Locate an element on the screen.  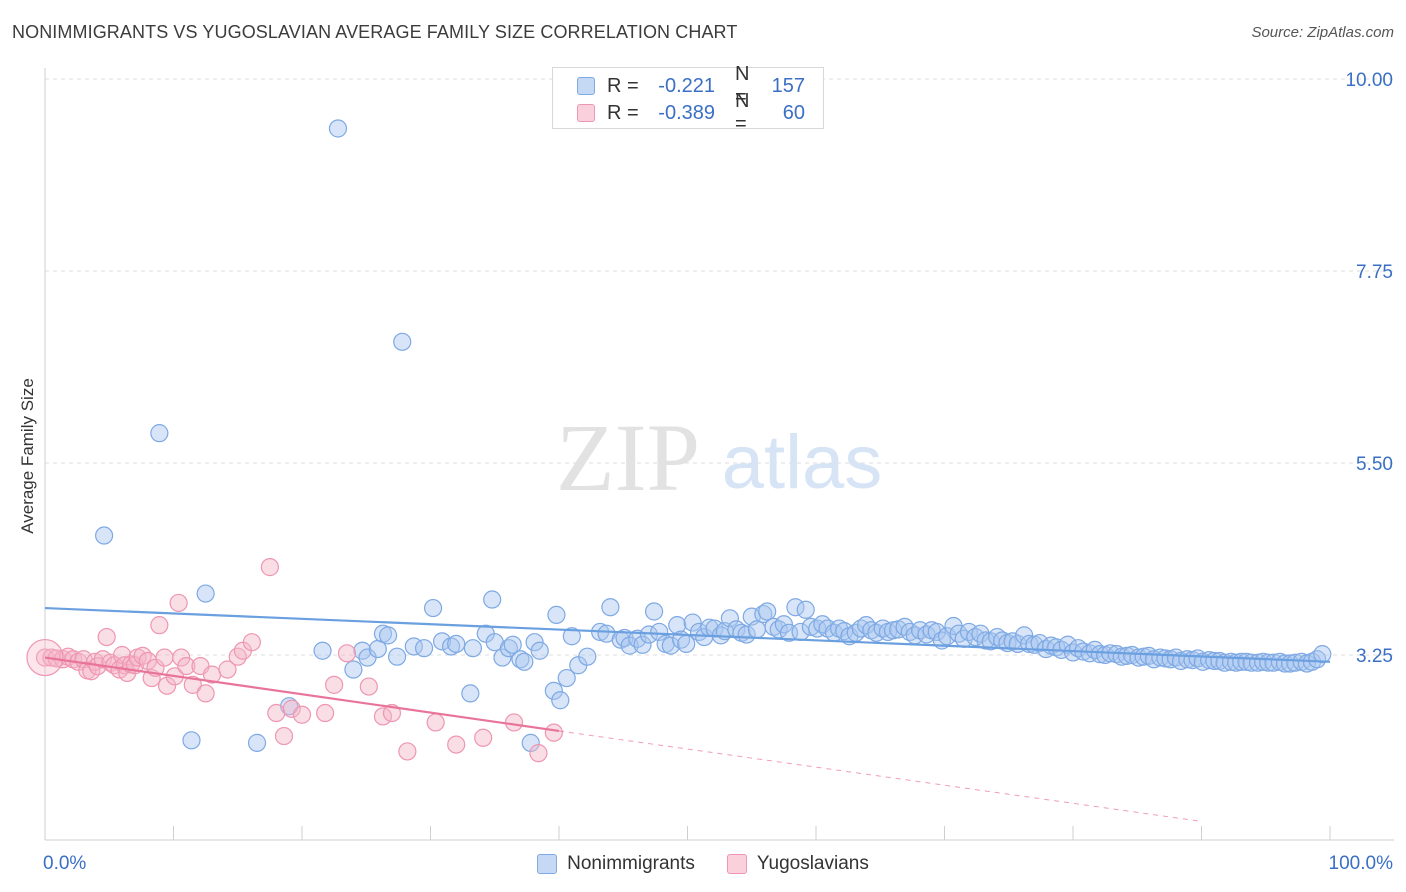
source-label: Source: ZipAtlas.com is located at coordinates (1322, 32).